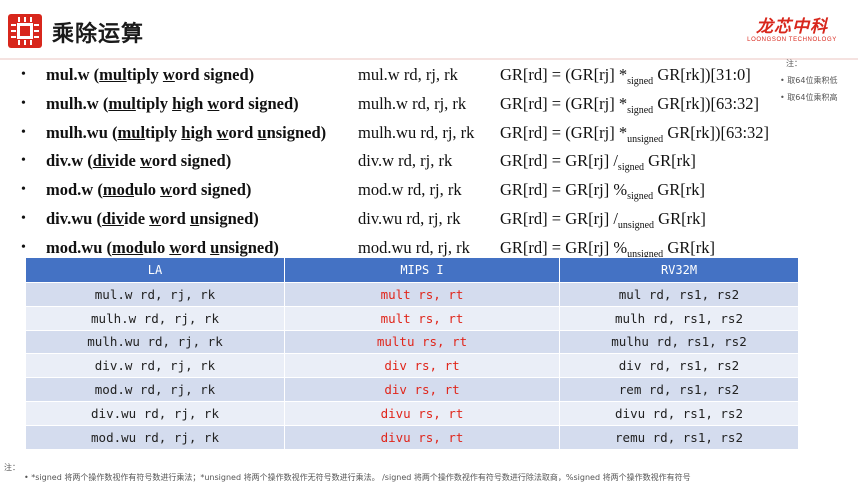 This screenshot has height=487, width=858. Describe the element at coordinates (602, 191) in the screenshot. I see `instruction-semantics: GR[rd] = GR[rj] %signed GR[rk]` at that location.